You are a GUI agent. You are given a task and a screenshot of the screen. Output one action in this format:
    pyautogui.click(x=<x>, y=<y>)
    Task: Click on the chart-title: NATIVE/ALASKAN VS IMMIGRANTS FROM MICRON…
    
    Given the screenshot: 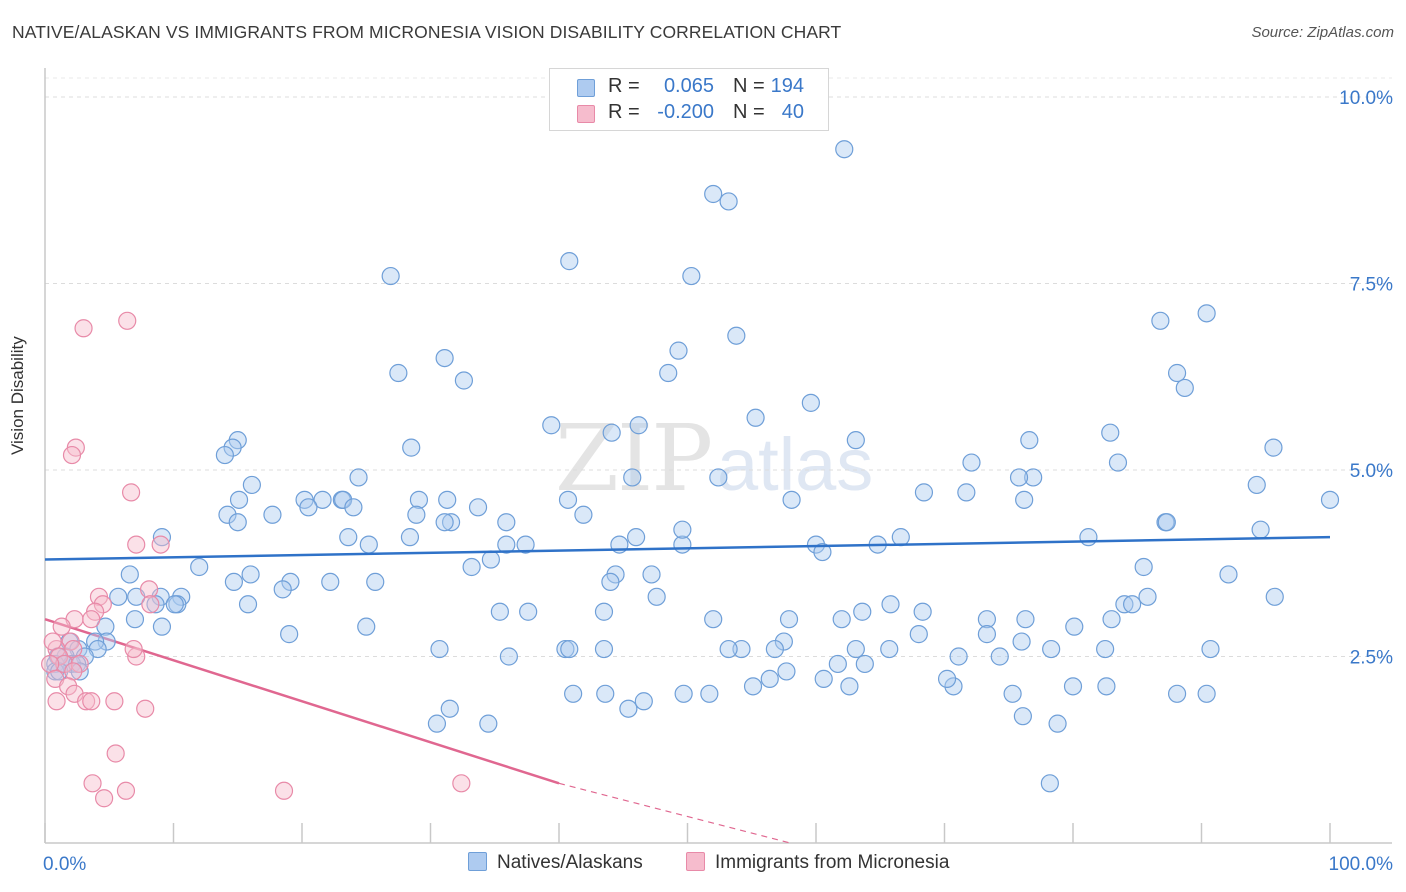 What is the action you would take?
    pyautogui.click(x=427, y=32)
    